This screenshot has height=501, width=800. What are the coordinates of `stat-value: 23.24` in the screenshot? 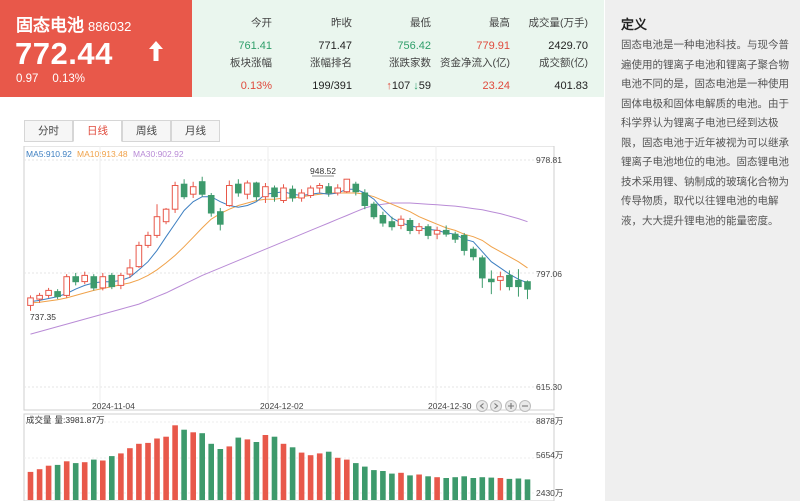 It's located at (496, 86).